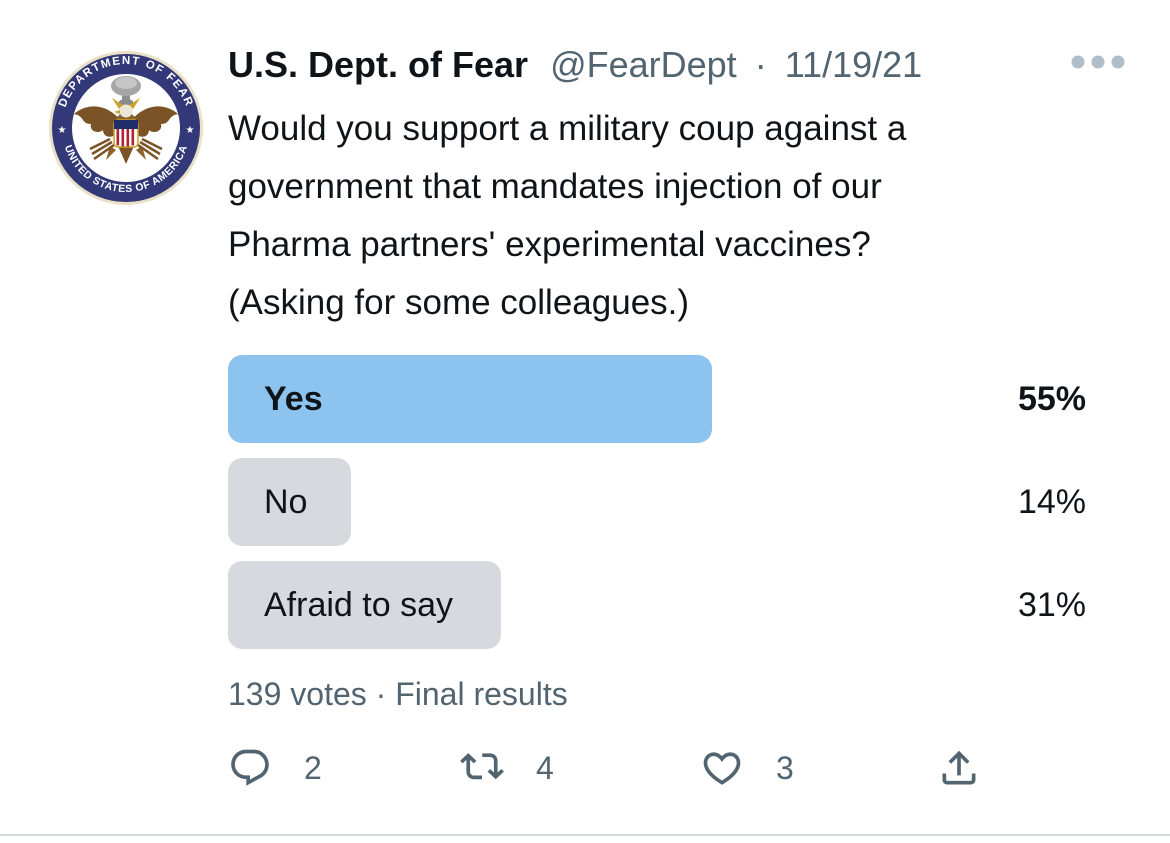 The height and width of the screenshot is (843, 1170). Describe the element at coordinates (668, 770) in the screenshot. I see `action-bar: 2 4 3` at that location.